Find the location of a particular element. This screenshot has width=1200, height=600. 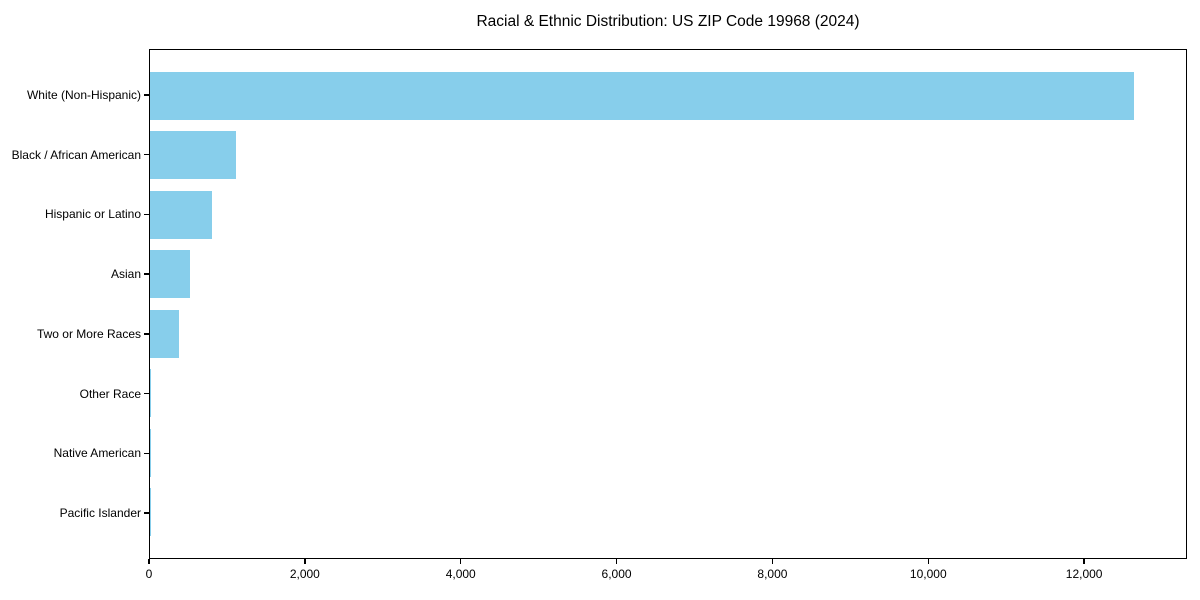

y-tick-label: Native American is located at coordinates (97, 453).